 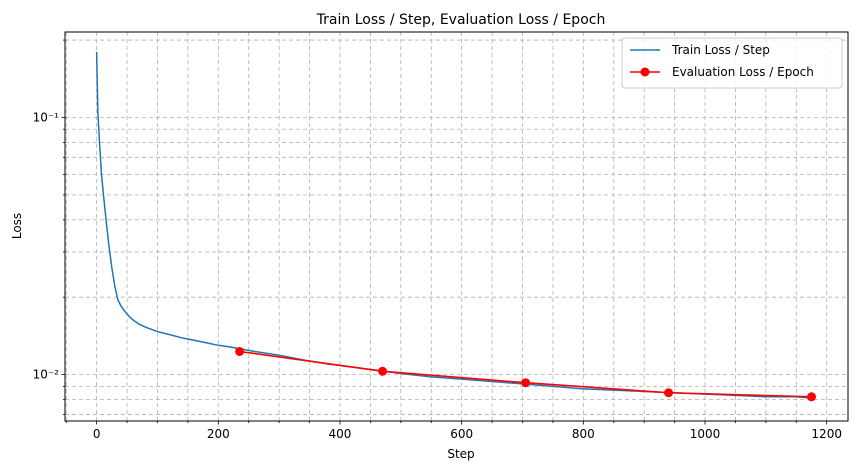 I want to click on y-axis-label: Loss, so click(x=17, y=226).